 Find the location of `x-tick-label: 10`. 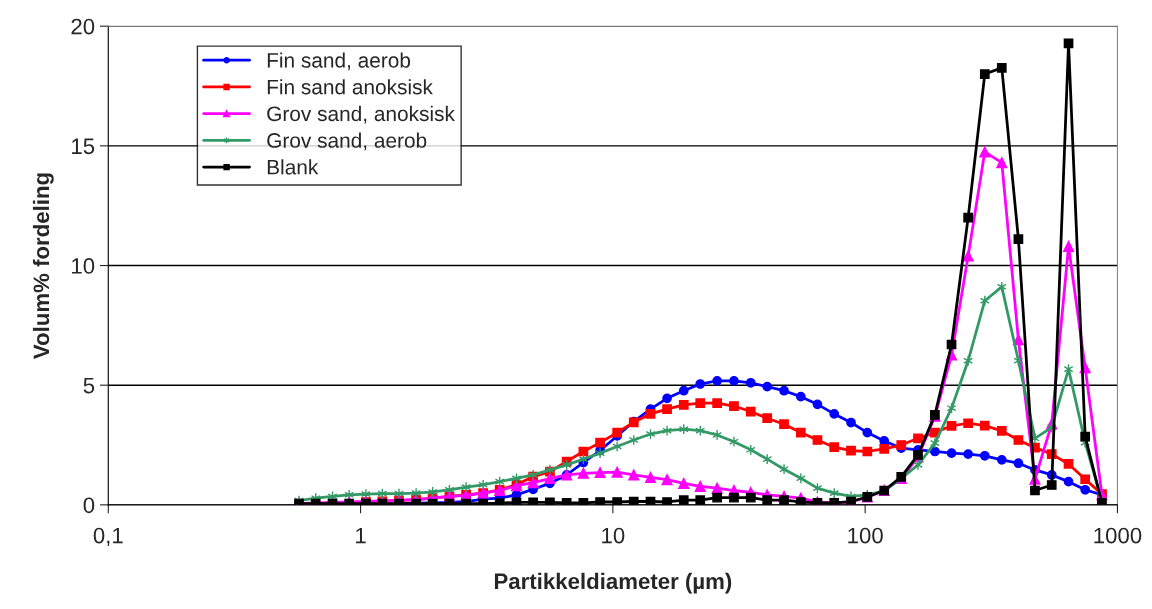

x-tick-label: 10 is located at coordinates (613, 535).